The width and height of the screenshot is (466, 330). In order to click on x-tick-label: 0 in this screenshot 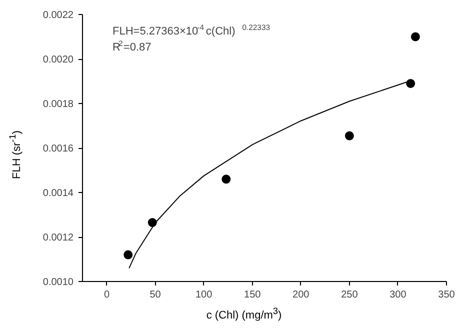, I will do `click(107, 295)`.